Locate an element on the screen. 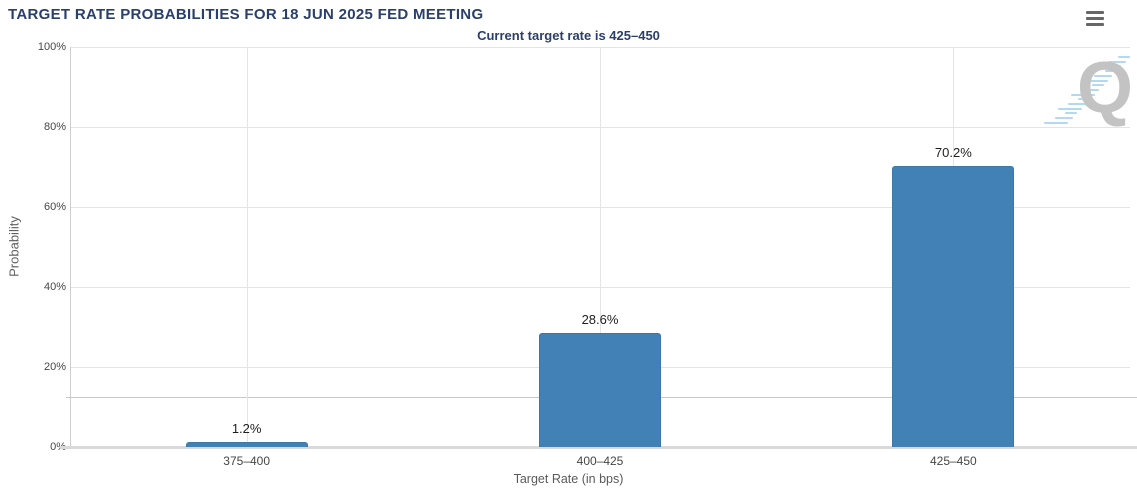 The width and height of the screenshot is (1137, 500). y-tick-label: 100% is located at coordinates (51, 47).